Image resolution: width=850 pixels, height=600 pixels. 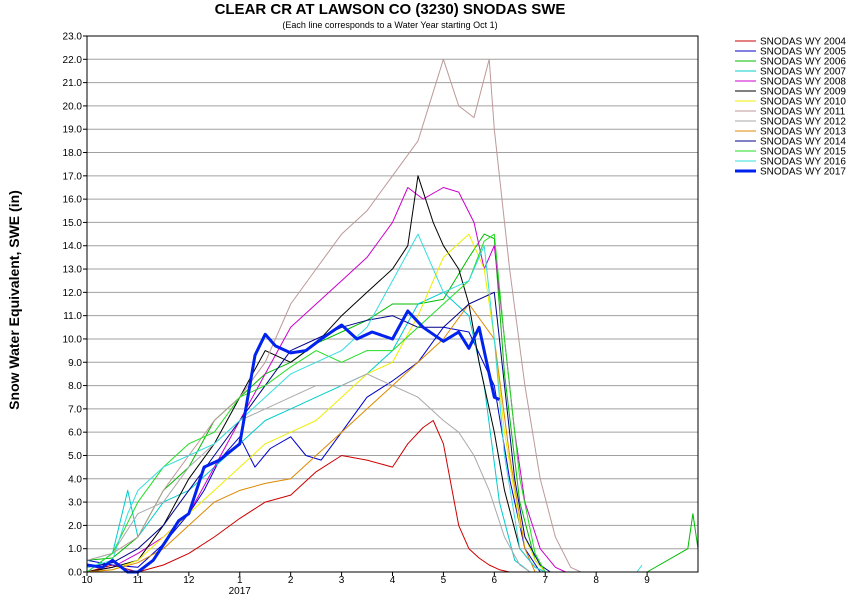 I want to click on y-tick-label: 14.0, so click(x=73, y=246).